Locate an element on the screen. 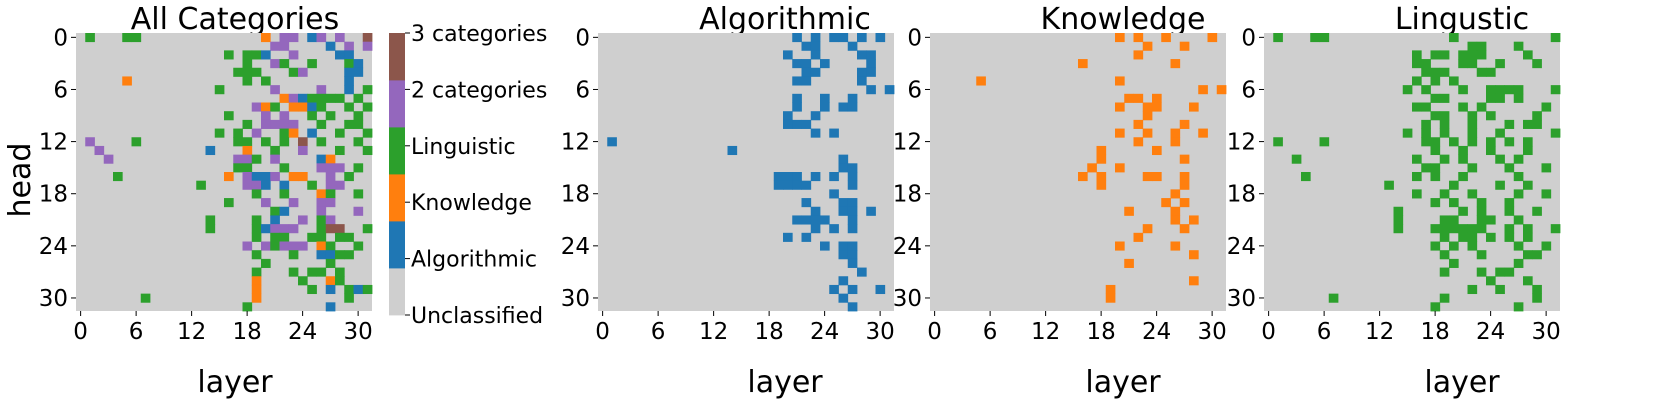  x-tick-label: 12 is located at coordinates (1045, 332).